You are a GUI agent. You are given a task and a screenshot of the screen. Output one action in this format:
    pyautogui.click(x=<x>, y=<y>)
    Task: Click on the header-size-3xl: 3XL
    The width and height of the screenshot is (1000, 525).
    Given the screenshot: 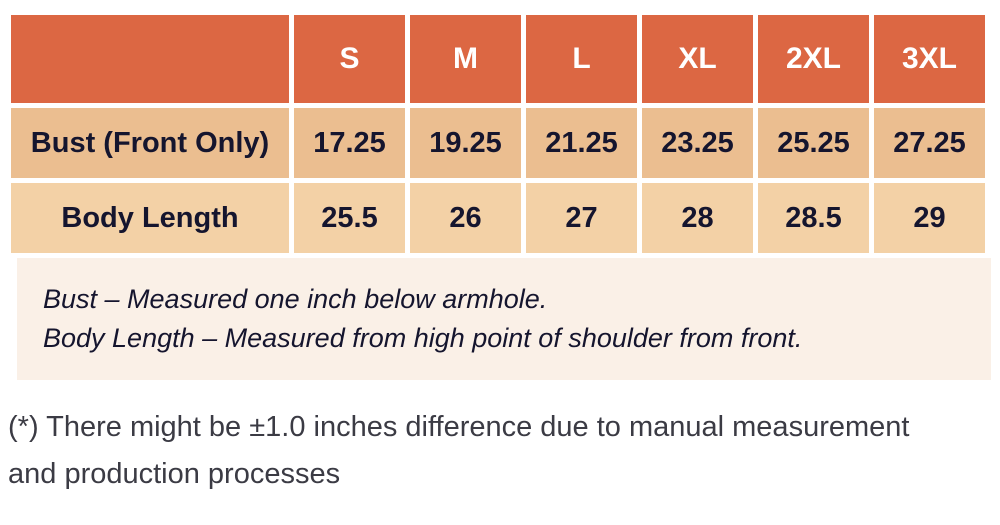 What is the action you would take?
    pyautogui.click(x=929, y=59)
    